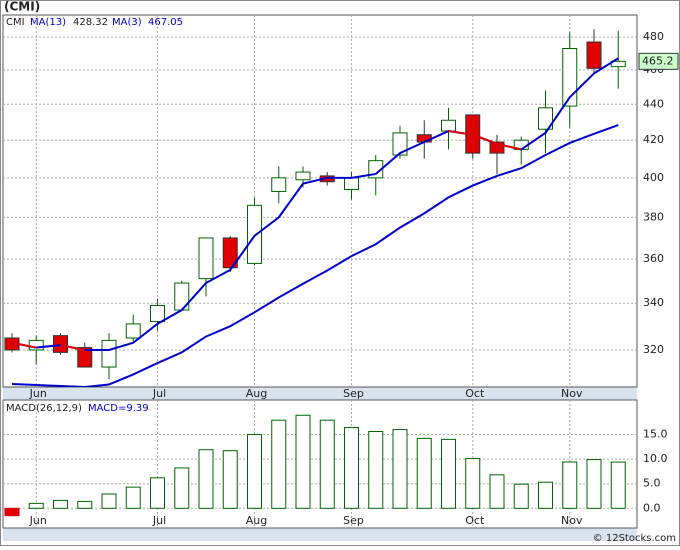 The height and width of the screenshot is (550, 680). What do you see at coordinates (653, 177) in the screenshot?
I see `y-tick-label: 400` at bounding box center [653, 177].